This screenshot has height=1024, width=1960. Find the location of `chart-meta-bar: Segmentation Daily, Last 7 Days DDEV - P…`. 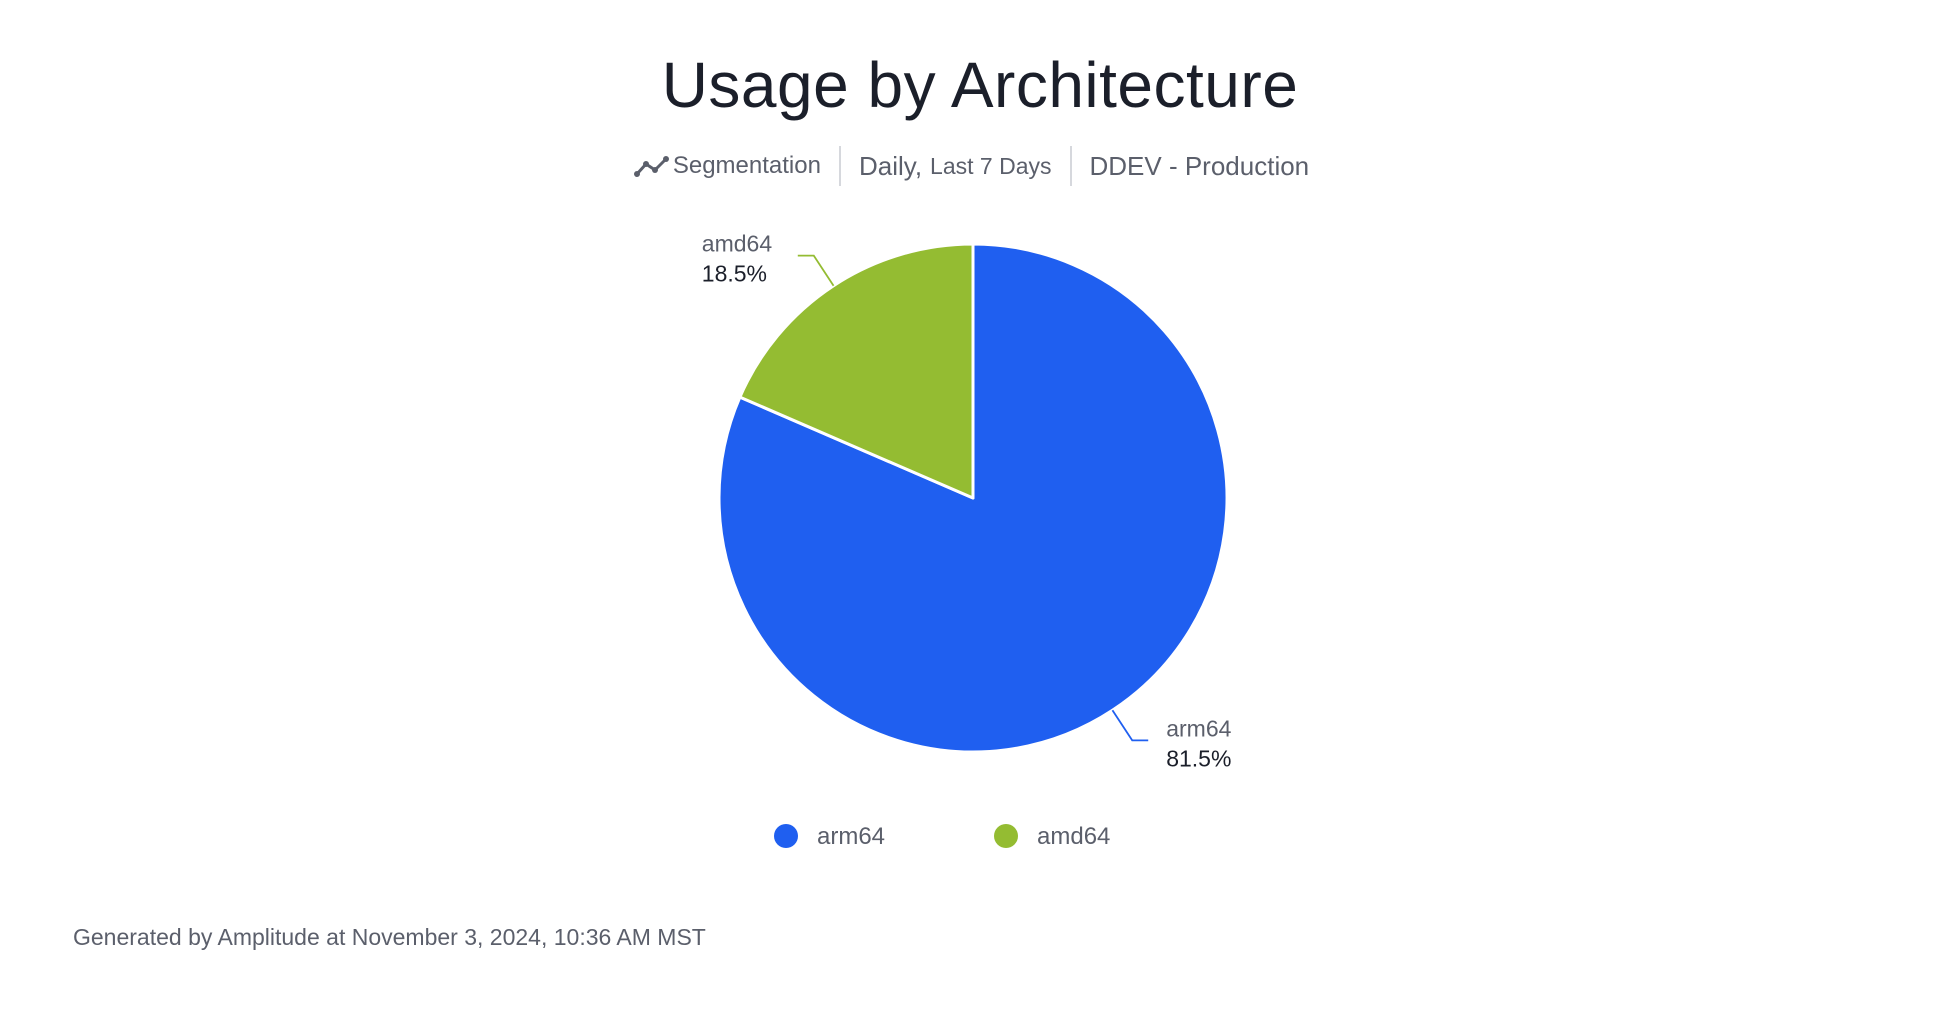

chart-meta-bar: Segmentation Daily, Last 7 Days DDEV - P… is located at coordinates (980, 166).